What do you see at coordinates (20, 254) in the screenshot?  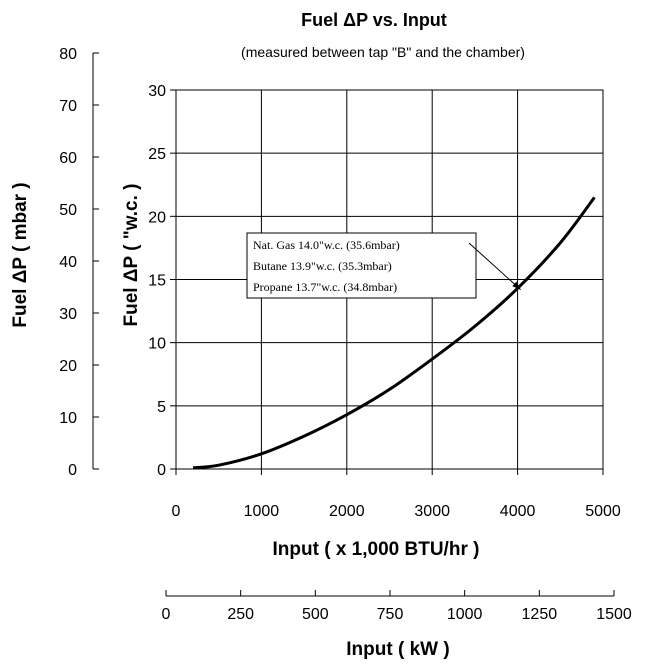 I see `y2-axis-title: Fuel ΔP ( mbar )` at bounding box center [20, 254].